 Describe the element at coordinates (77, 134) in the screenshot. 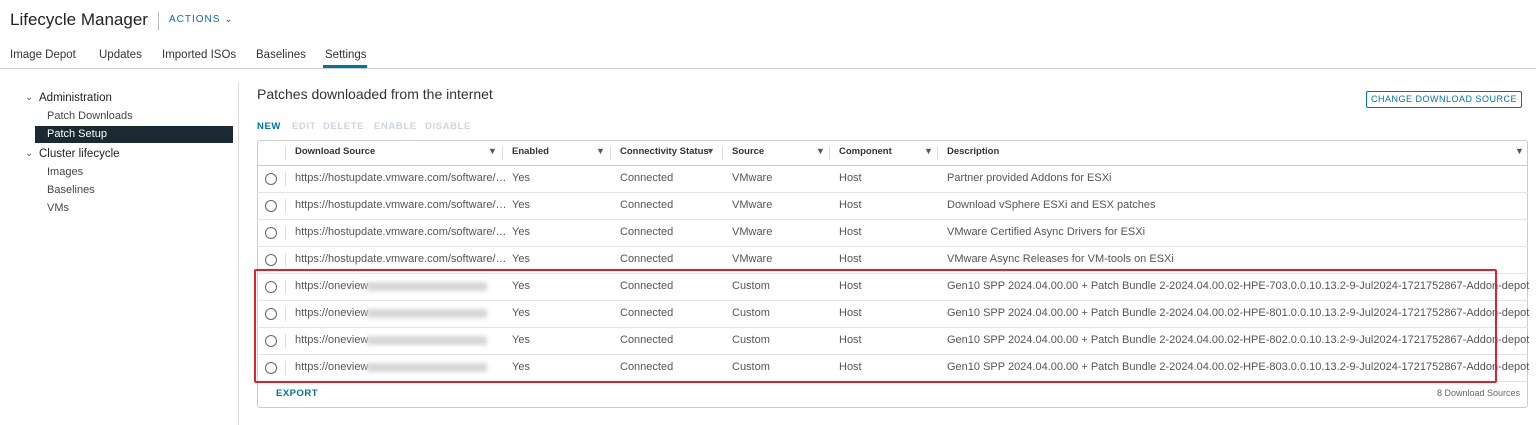

I see `sidebar-item: Patch Setup` at that location.